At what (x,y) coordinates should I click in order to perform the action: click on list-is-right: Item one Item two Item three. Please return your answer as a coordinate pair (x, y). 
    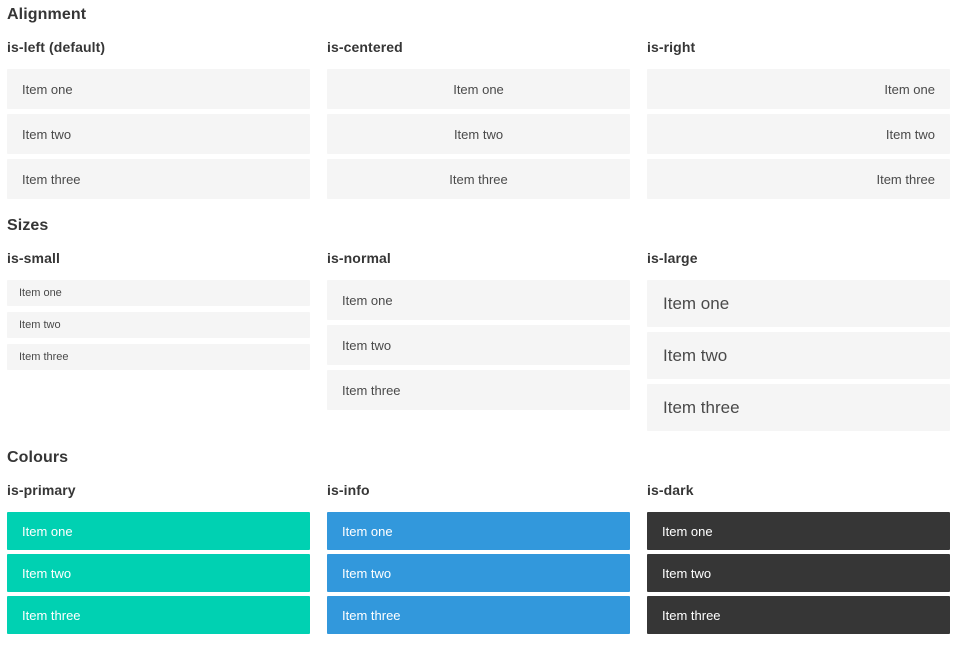
    Looking at the image, I should click on (798, 134).